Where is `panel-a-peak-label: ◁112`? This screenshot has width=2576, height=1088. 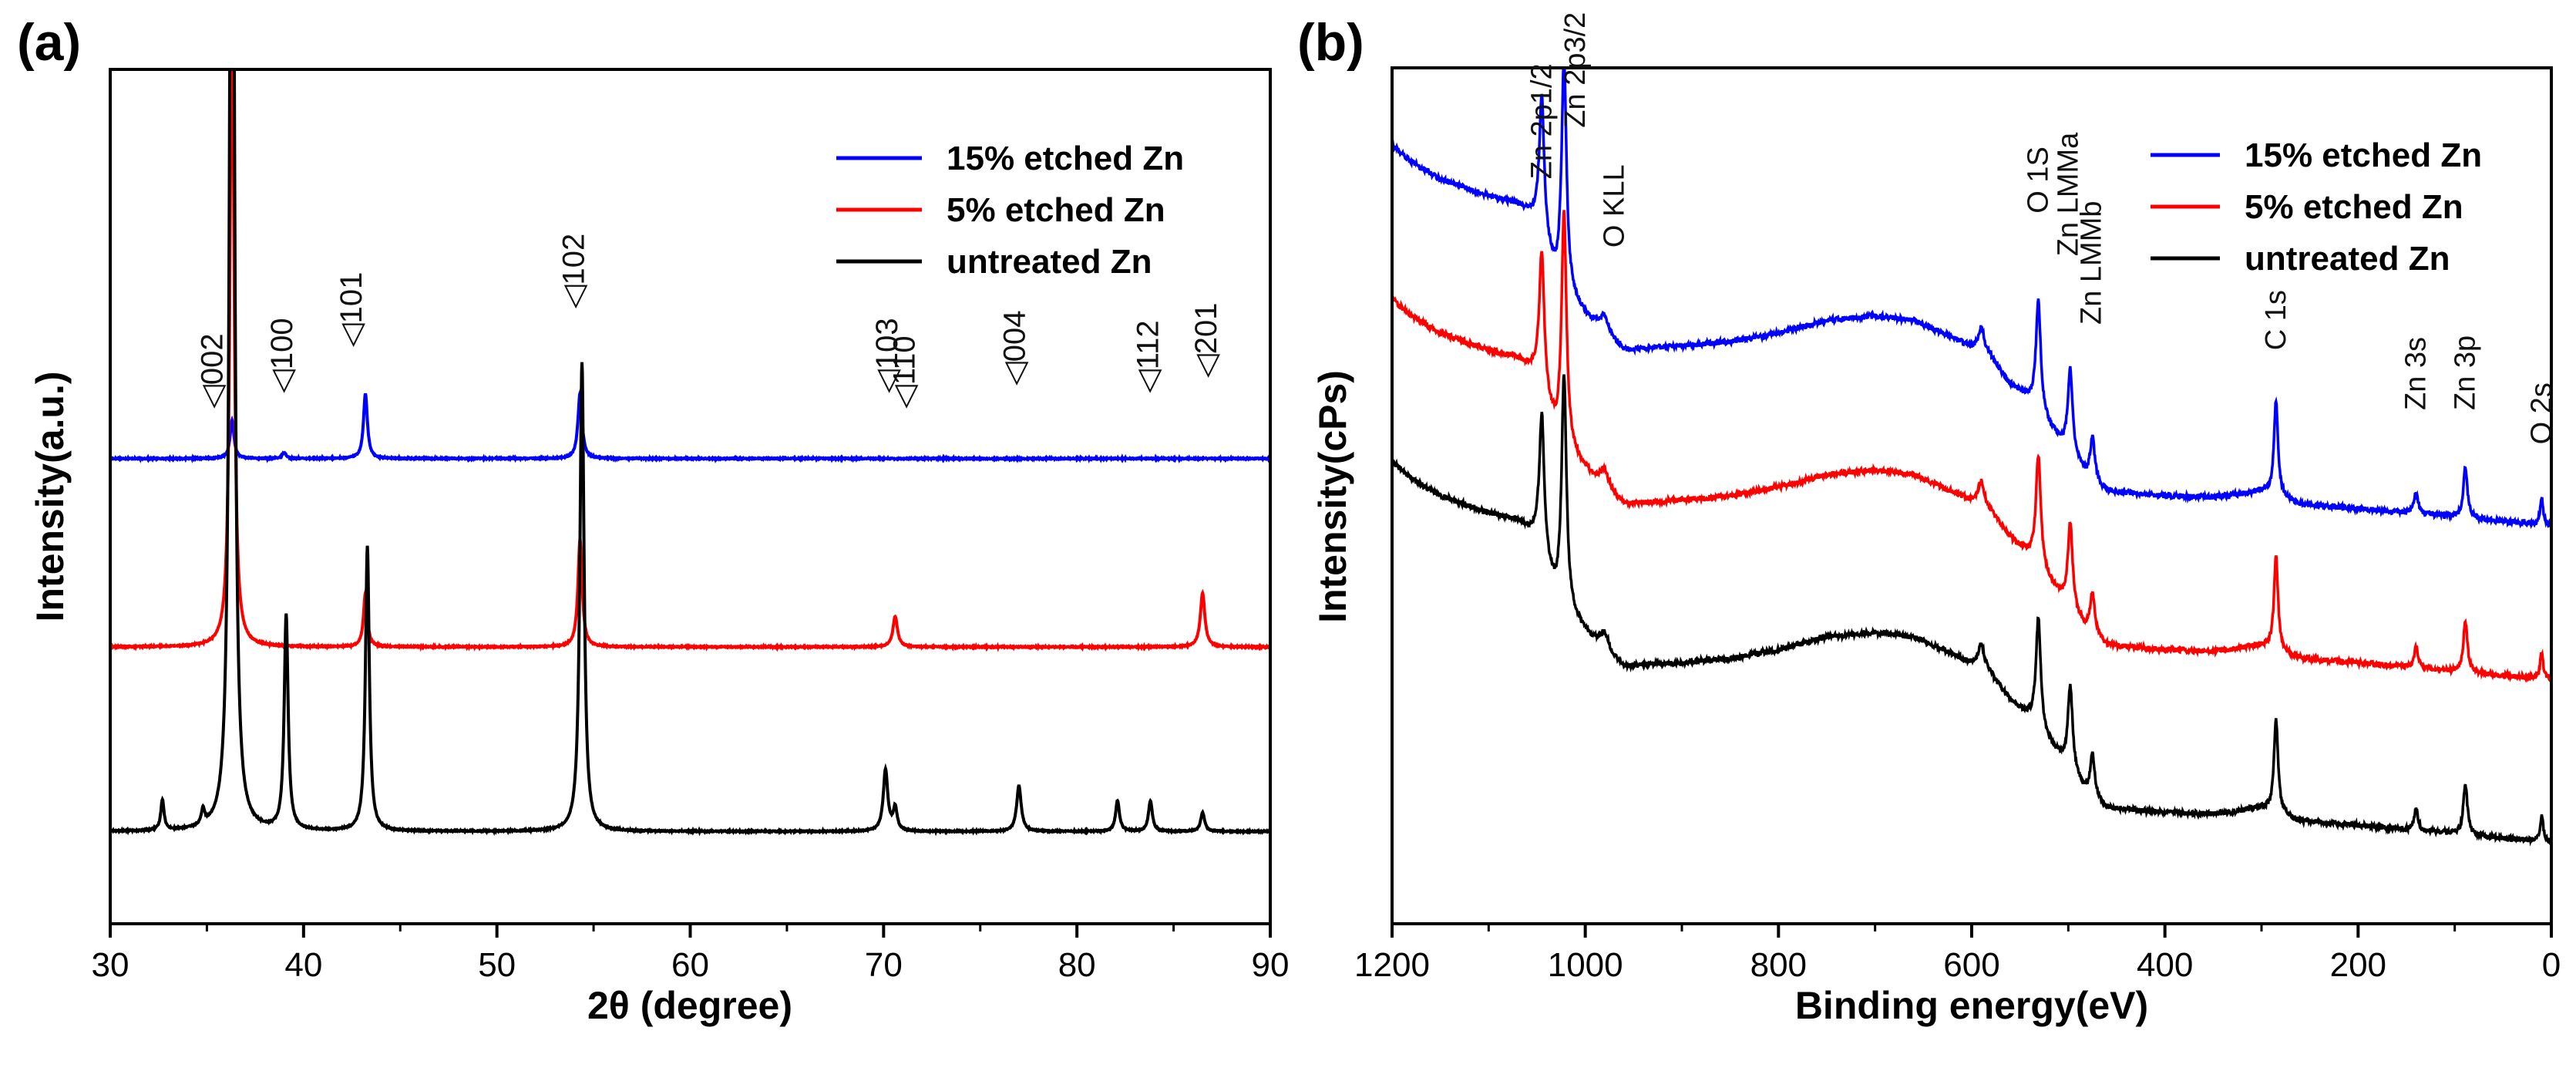 panel-a-peak-label: ◁112 is located at coordinates (1148, 356).